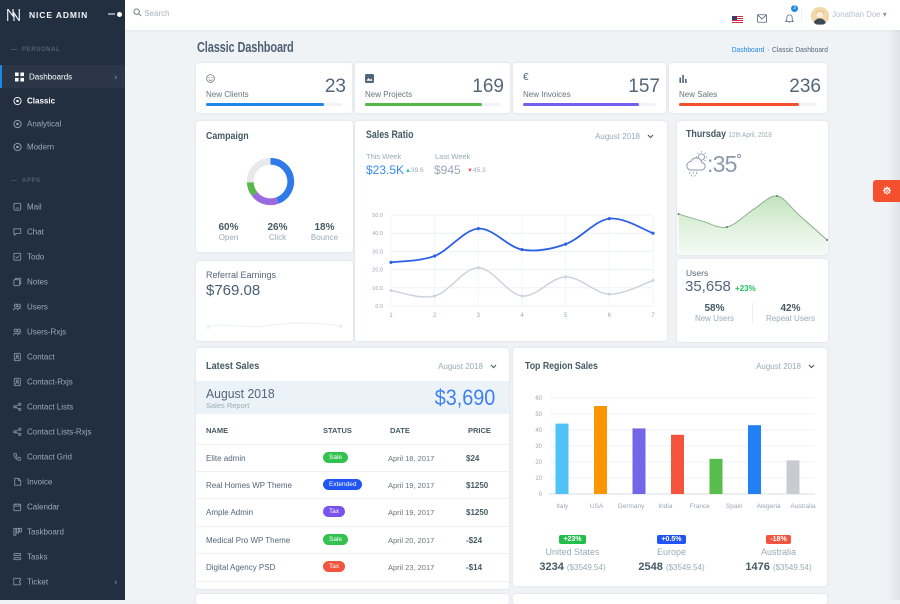 The width and height of the screenshot is (900, 604). What do you see at coordinates (435, 316) in the screenshot?
I see `svg-text: 2` at bounding box center [435, 316].